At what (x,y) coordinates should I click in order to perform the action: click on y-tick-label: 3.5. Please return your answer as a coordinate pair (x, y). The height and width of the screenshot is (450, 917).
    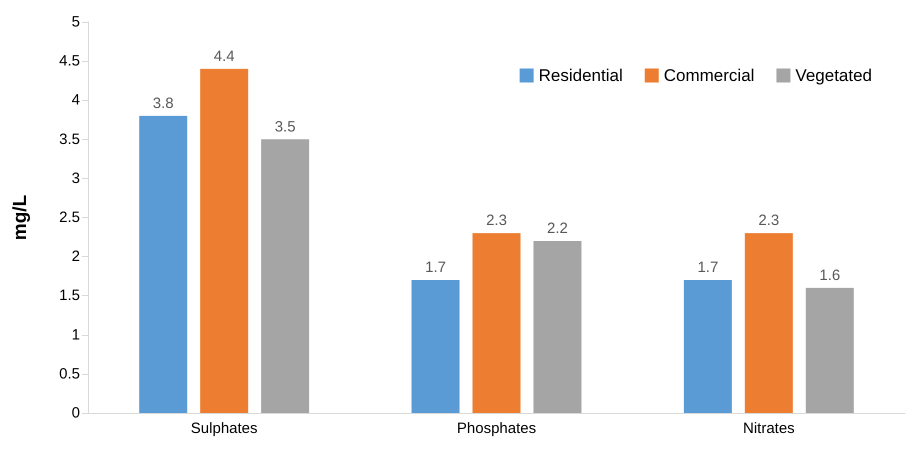
    Looking at the image, I should click on (69, 139).